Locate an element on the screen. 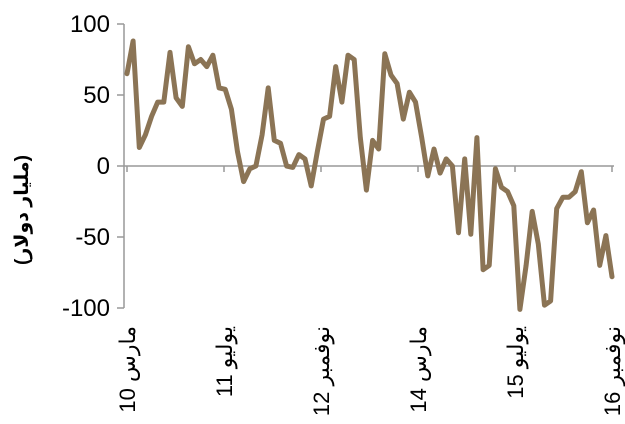  x-tick-label: يوليو 15 is located at coordinates (515, 362).